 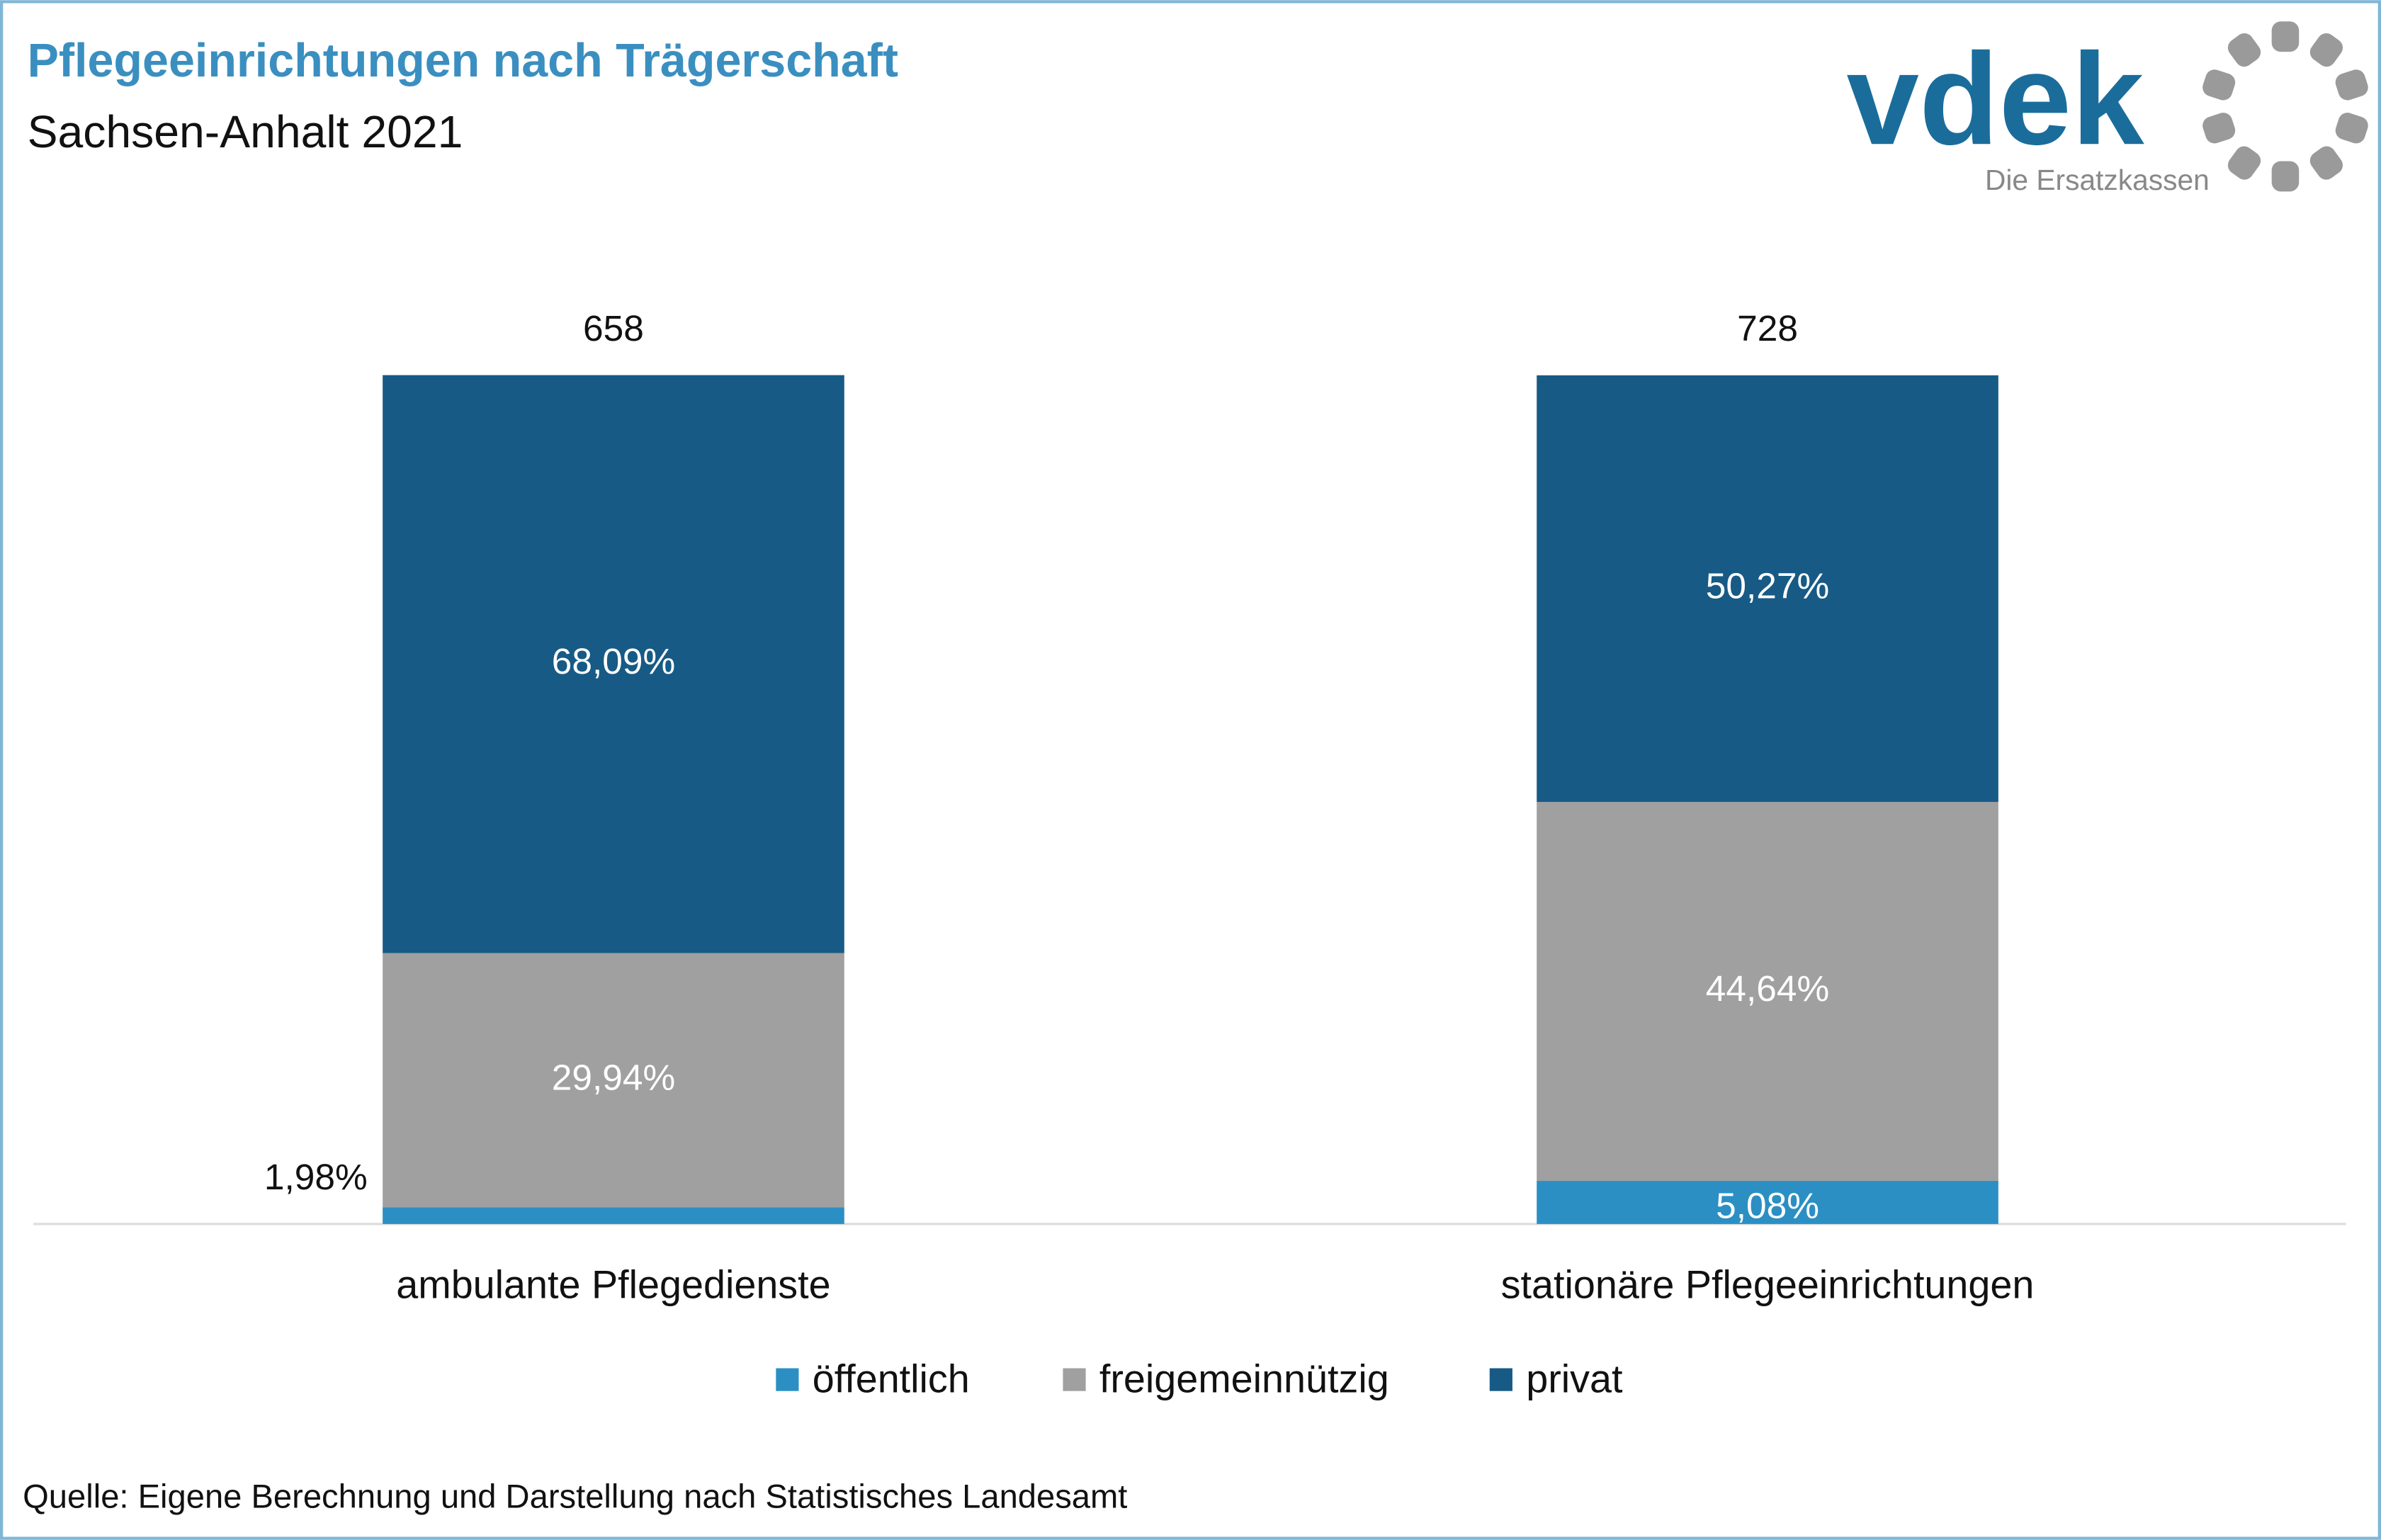 I want to click on chart-title: Pflegeeinrichtungen nach Trägerschaft, so click(x=463, y=61).